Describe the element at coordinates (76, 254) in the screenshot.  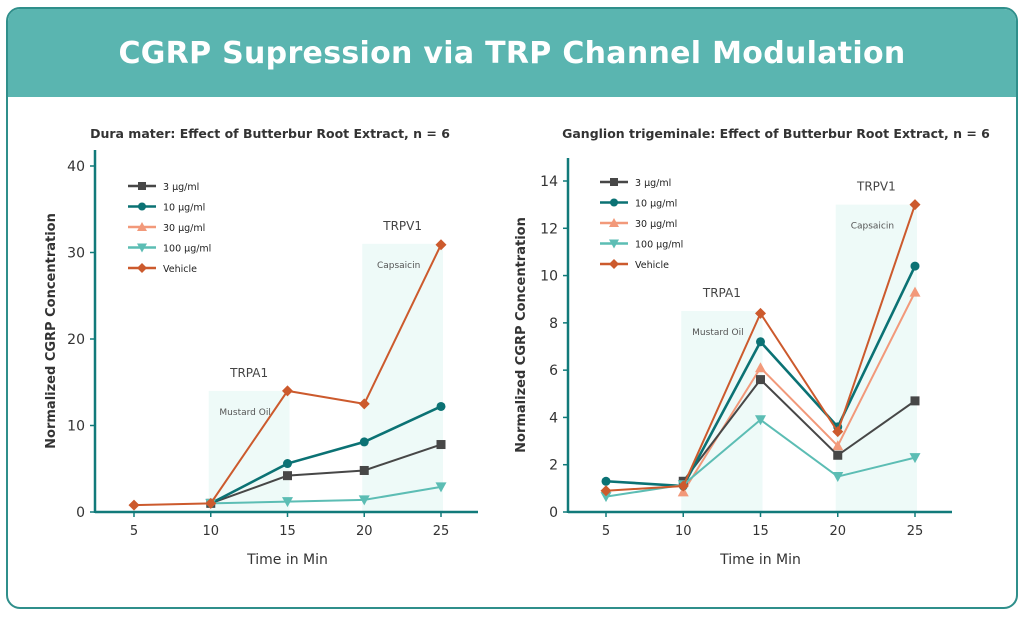
I see `y-tick-label: 30` at that location.